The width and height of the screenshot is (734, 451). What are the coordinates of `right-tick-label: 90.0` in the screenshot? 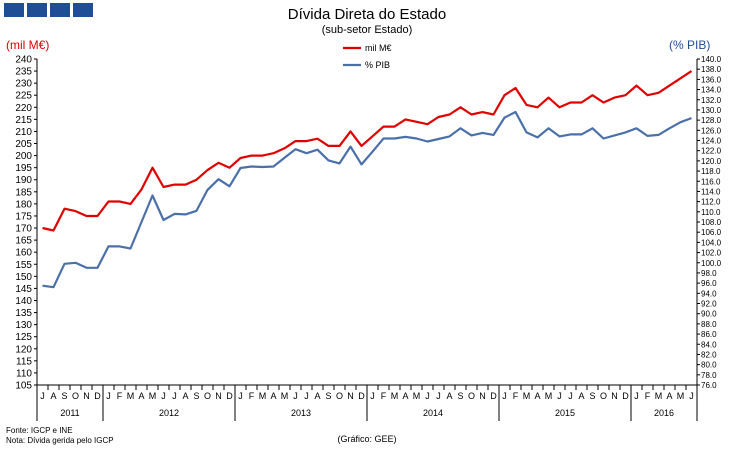 It's located at (709, 314).